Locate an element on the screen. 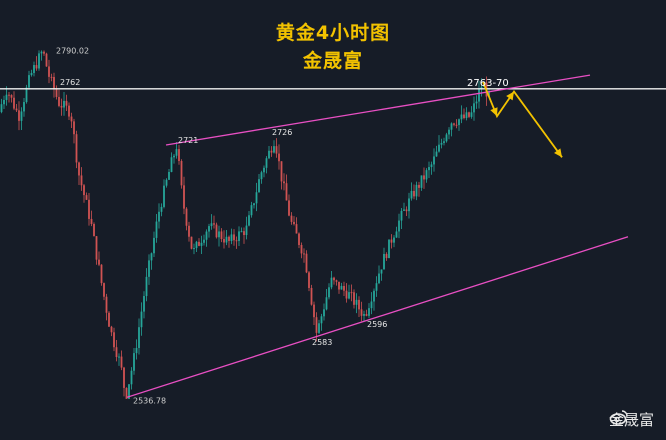 The width and height of the screenshot is (666, 440). projection-path is located at coordinates (522, 119).